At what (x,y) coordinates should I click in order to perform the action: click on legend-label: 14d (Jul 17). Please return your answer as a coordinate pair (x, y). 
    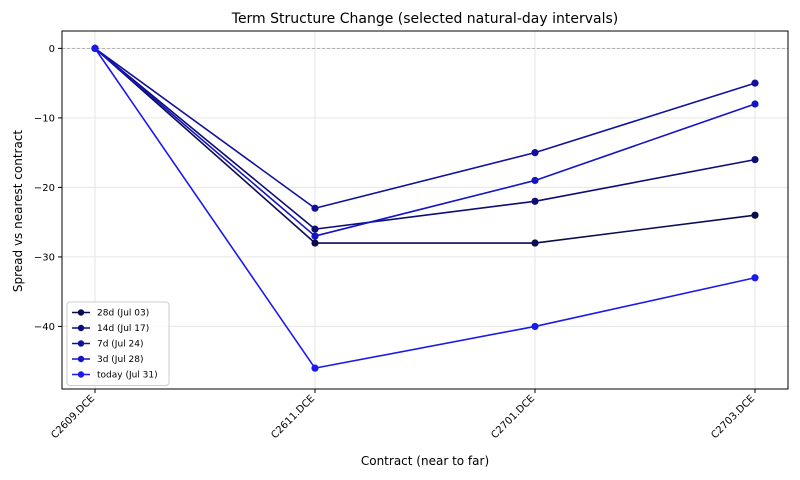
    Looking at the image, I should click on (123, 329).